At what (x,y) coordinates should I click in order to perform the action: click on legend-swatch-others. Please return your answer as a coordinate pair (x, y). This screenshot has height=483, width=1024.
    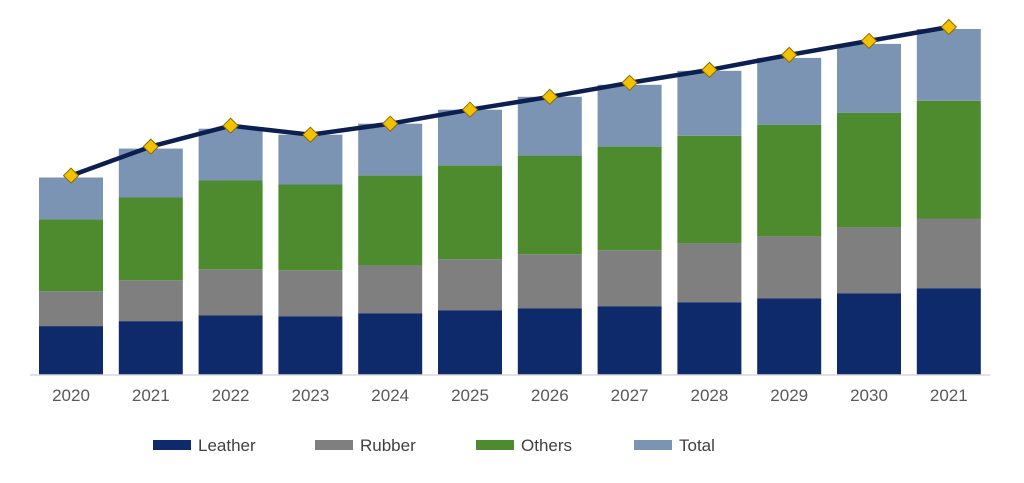
    Looking at the image, I should click on (495, 445).